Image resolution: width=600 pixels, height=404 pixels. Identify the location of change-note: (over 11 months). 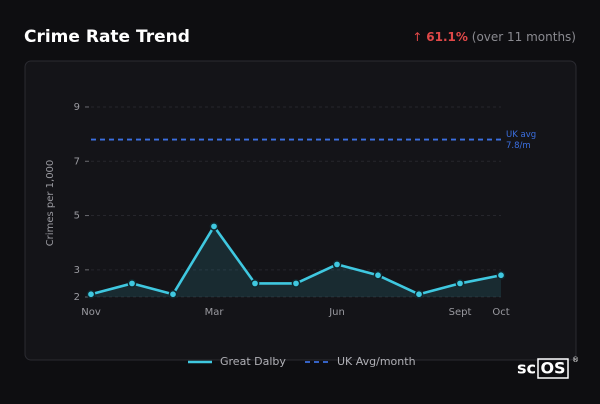
(524, 37).